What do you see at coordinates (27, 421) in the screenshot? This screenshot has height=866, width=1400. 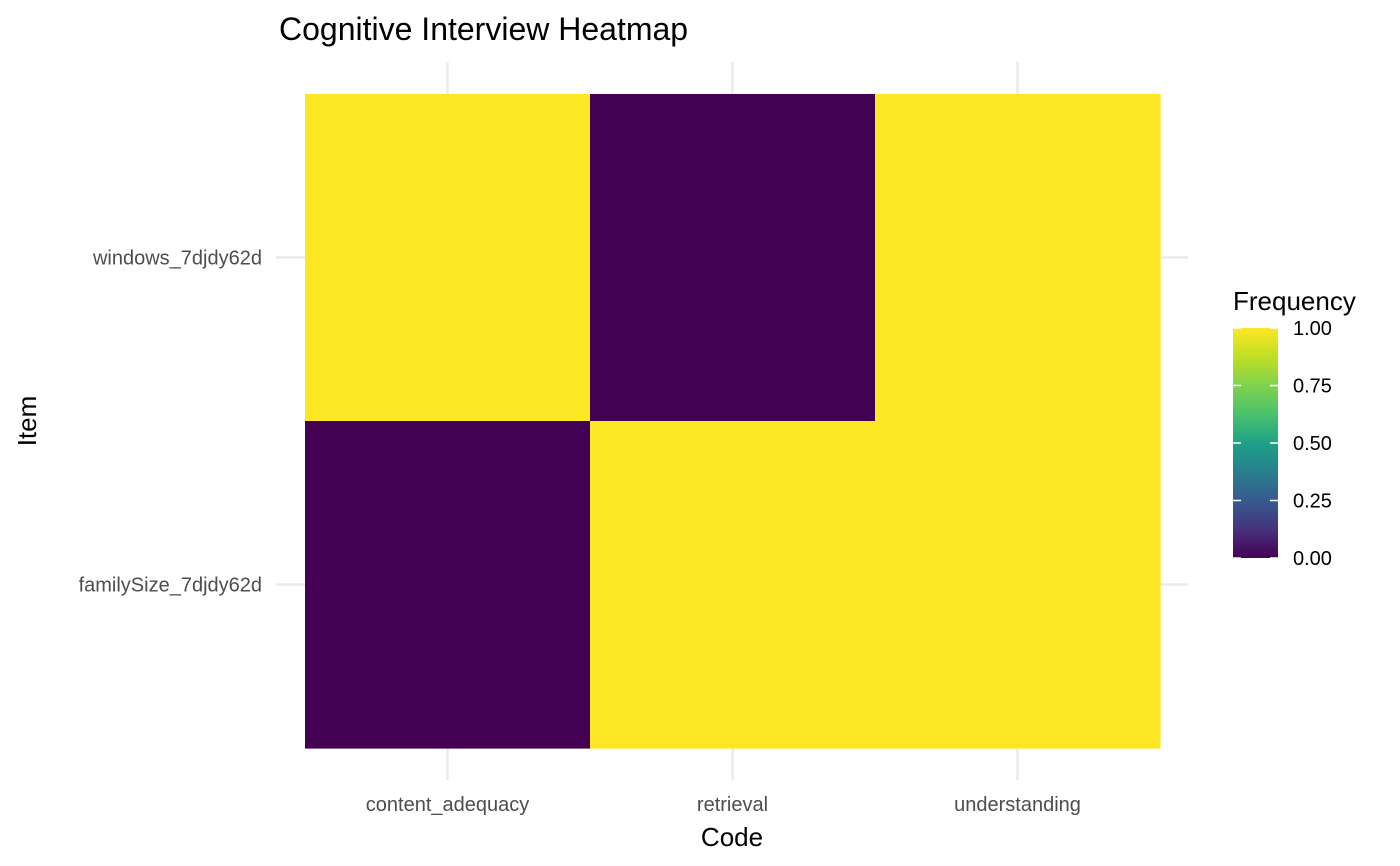 I see `y-axis-title: Item` at bounding box center [27, 421].